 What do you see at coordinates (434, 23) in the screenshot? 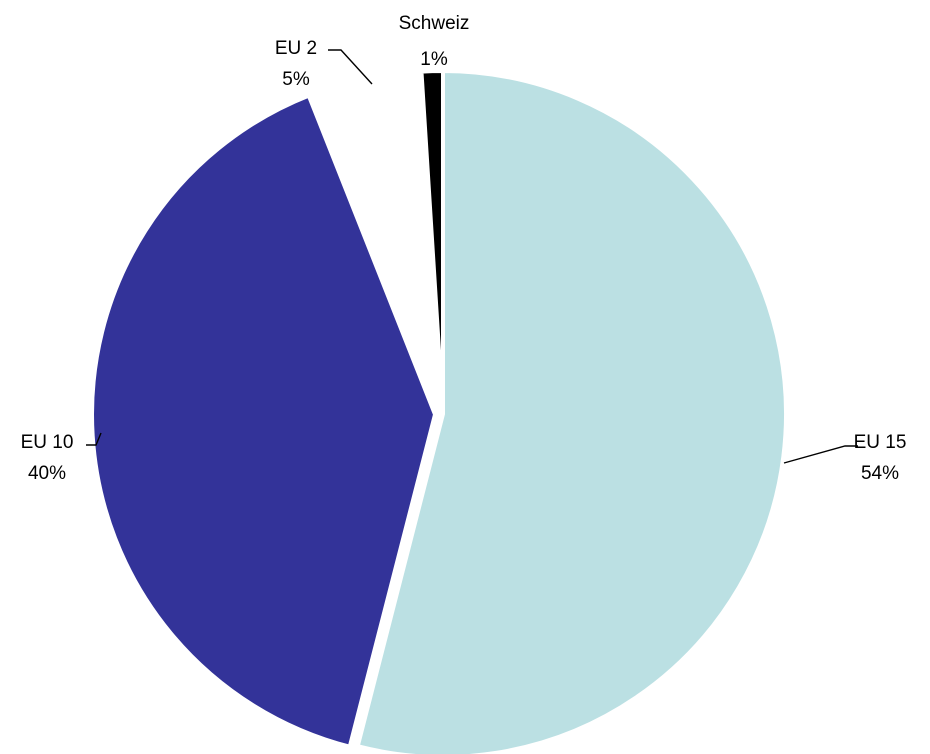
I see `data-label-name-schweiz: Schweiz` at bounding box center [434, 23].